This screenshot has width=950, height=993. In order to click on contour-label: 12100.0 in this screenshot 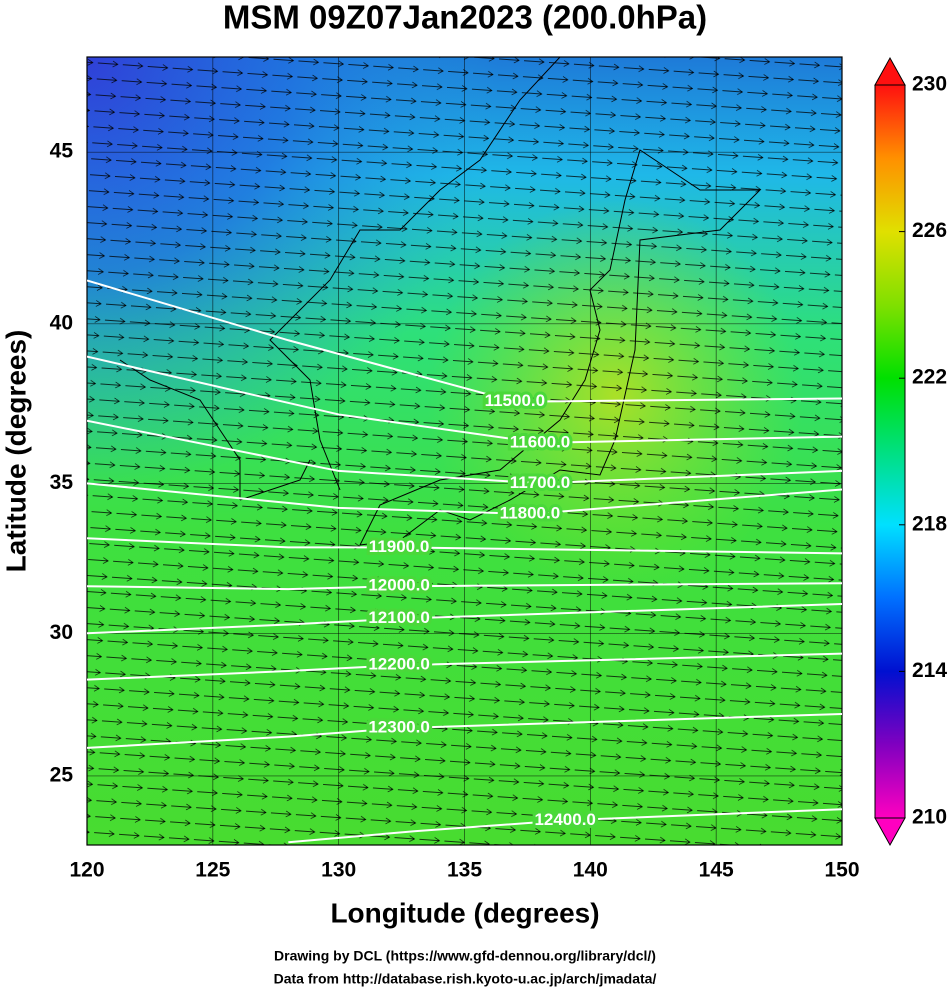, I will do `click(398, 617)`.